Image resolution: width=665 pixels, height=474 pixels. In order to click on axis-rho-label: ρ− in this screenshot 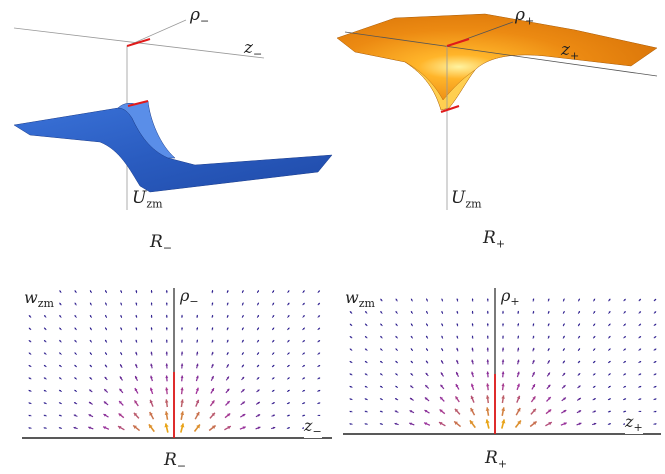, I will do `click(200, 16)`.